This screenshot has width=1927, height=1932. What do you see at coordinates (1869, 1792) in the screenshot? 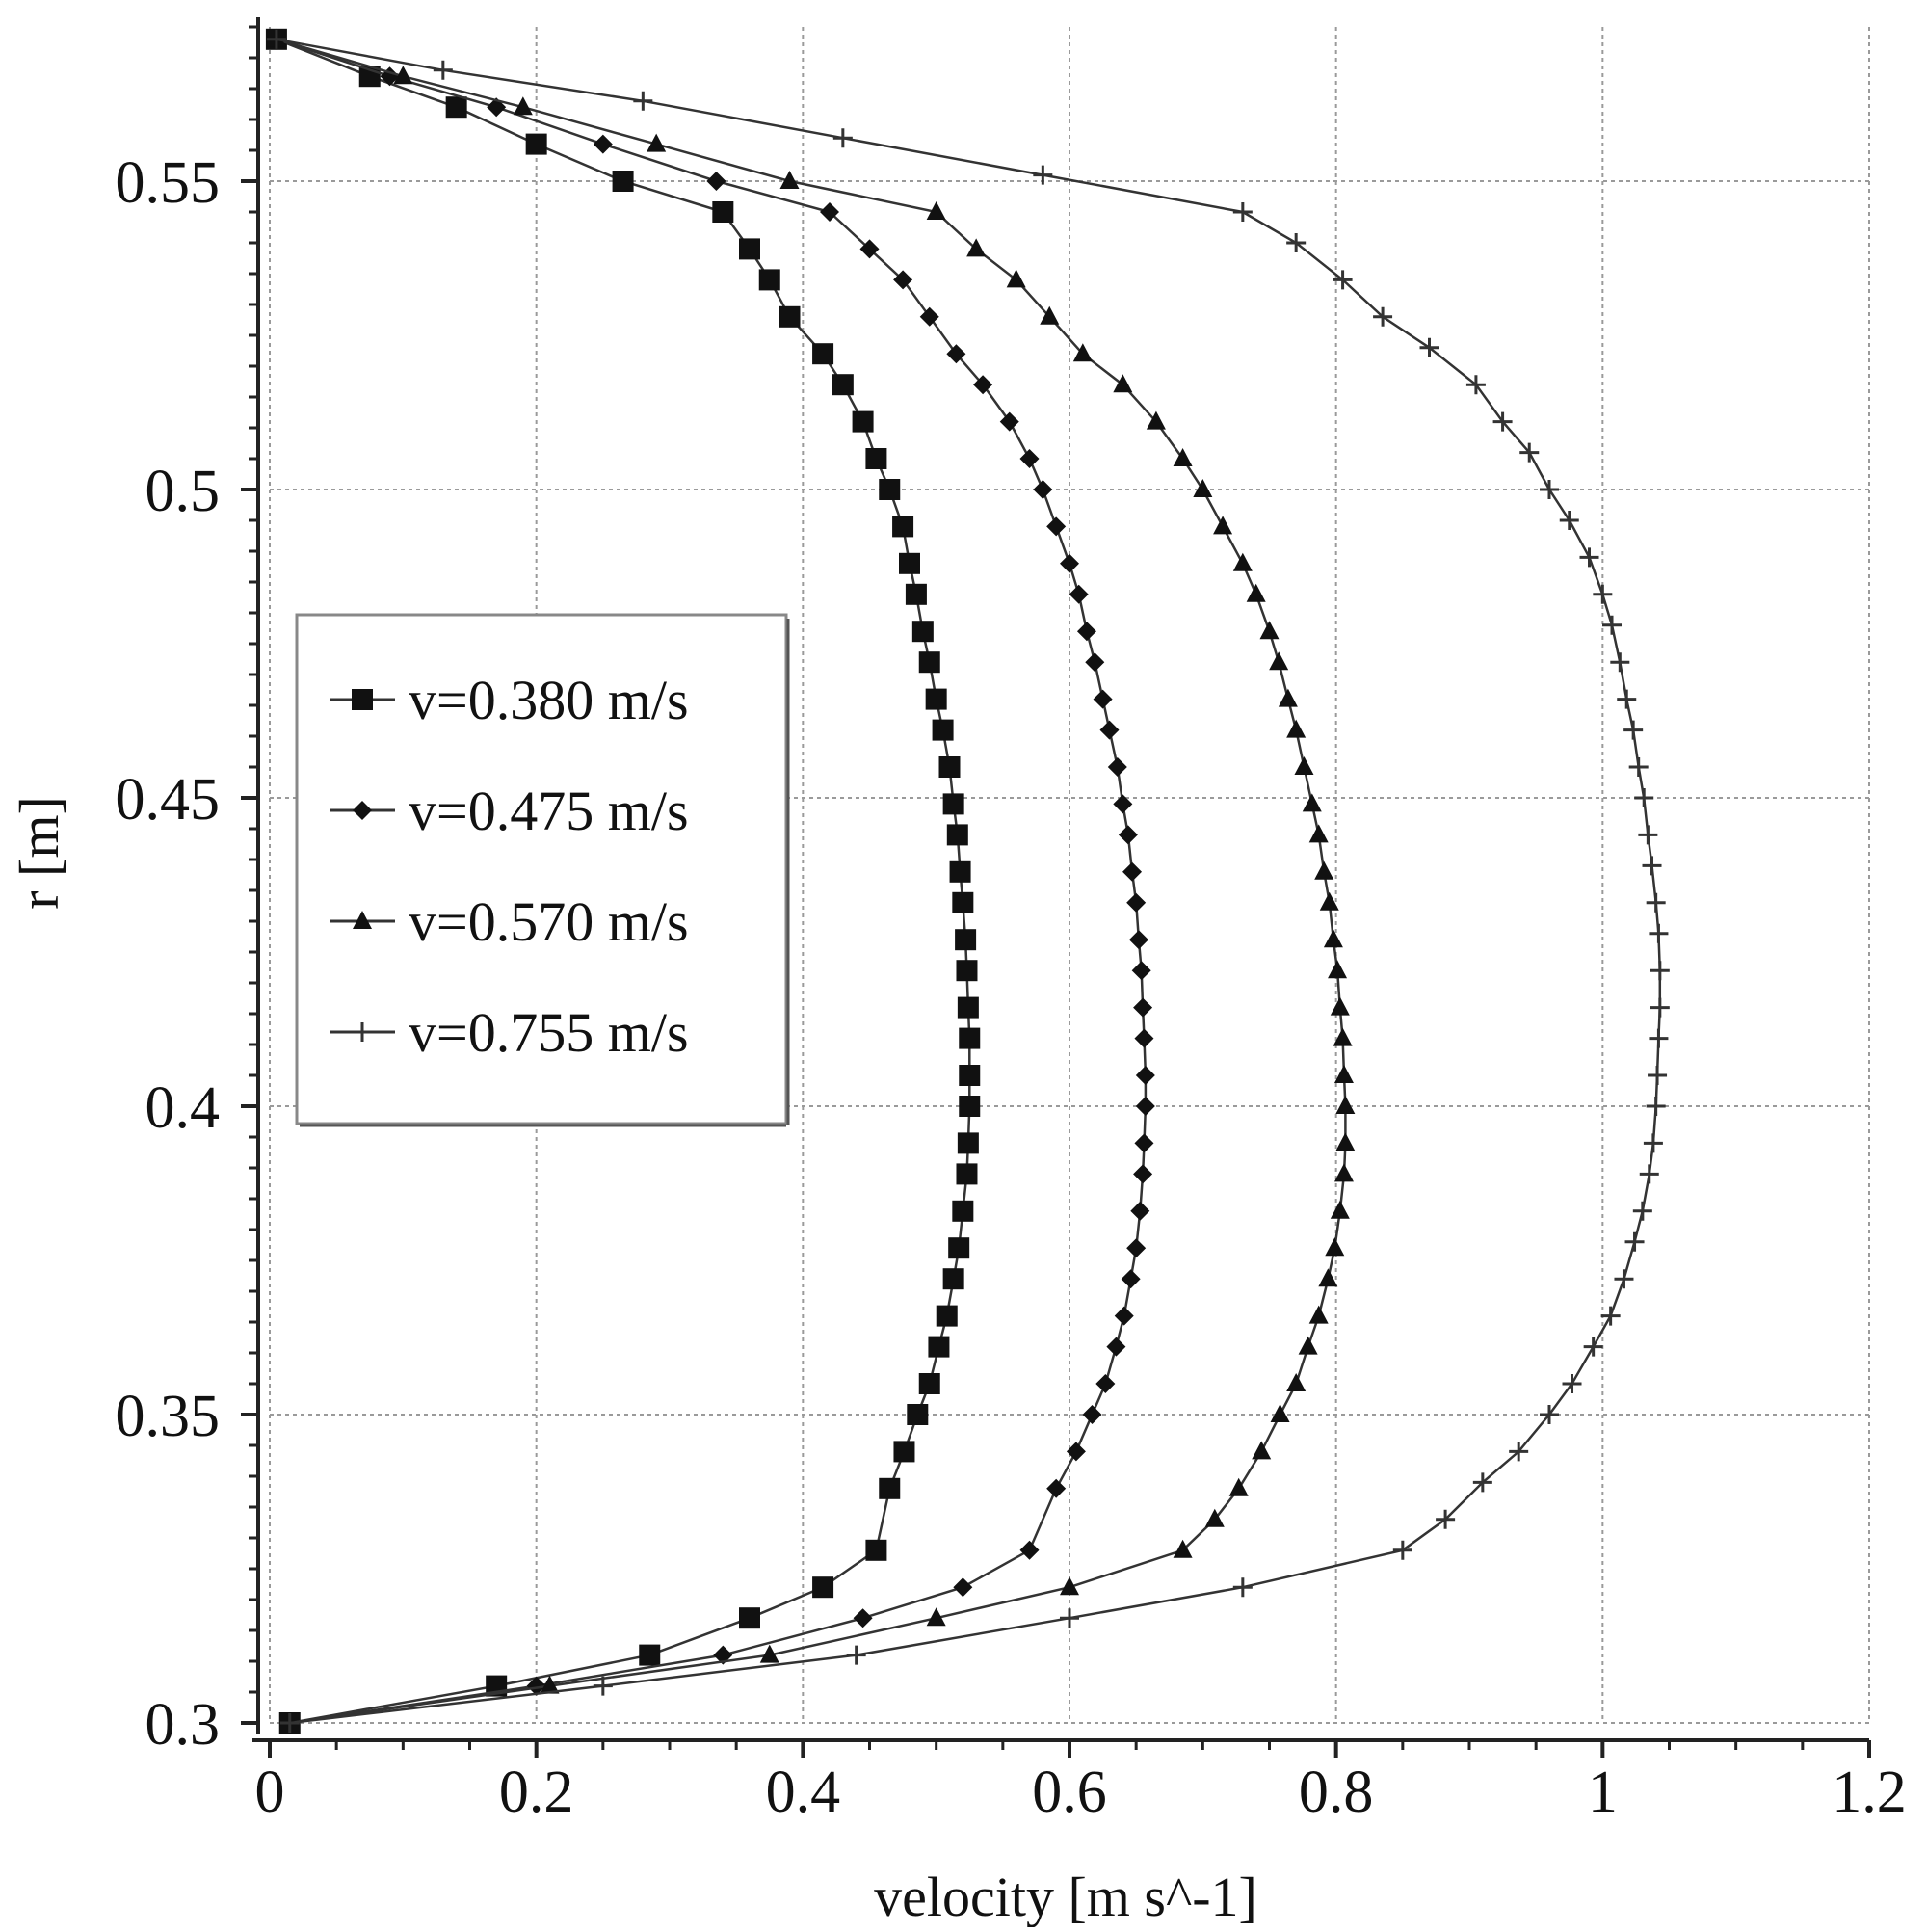
I see `x-tick-label: 1.2` at bounding box center [1869, 1792].